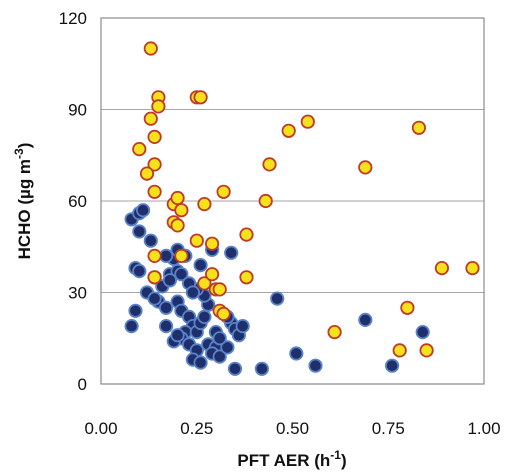  Describe the element at coordinates (77, 293) in the screenshot. I see `y-tick-label: 30` at that location.